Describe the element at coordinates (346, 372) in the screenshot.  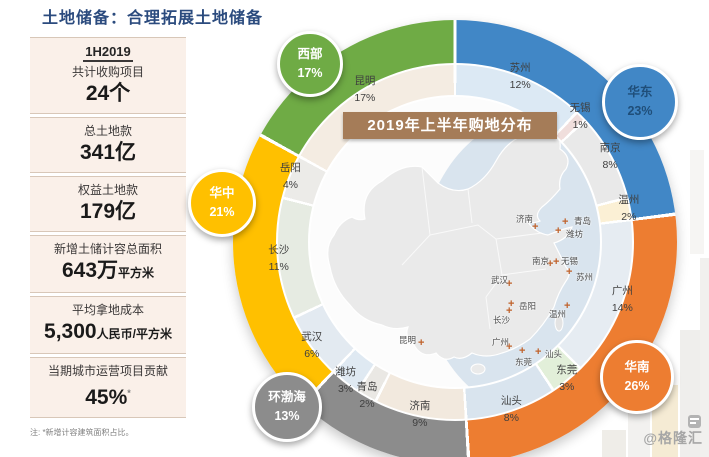
I see `city-name: 潍坊` at that location.